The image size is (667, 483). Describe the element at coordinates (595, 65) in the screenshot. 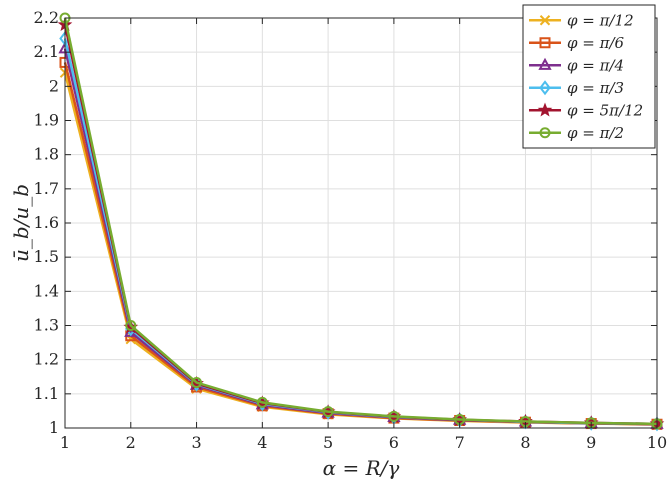

I see `legend-label: φ = π/4` at that location.